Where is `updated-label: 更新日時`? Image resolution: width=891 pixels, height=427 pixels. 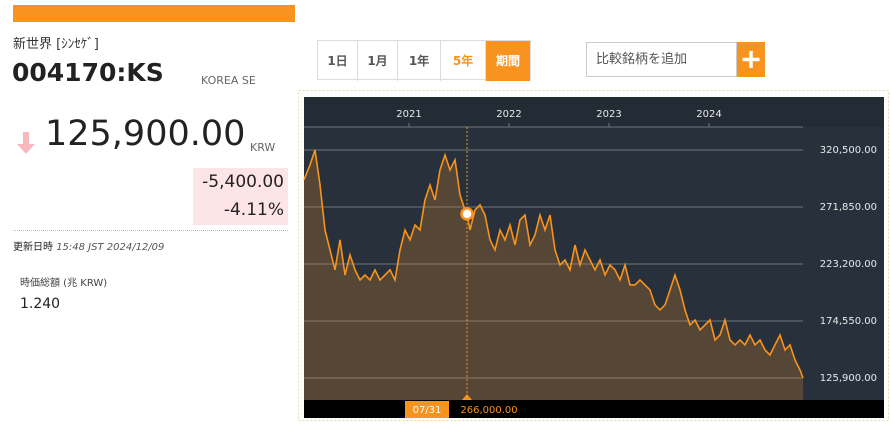
updated-label: 更新日時 is located at coordinates (33, 247).